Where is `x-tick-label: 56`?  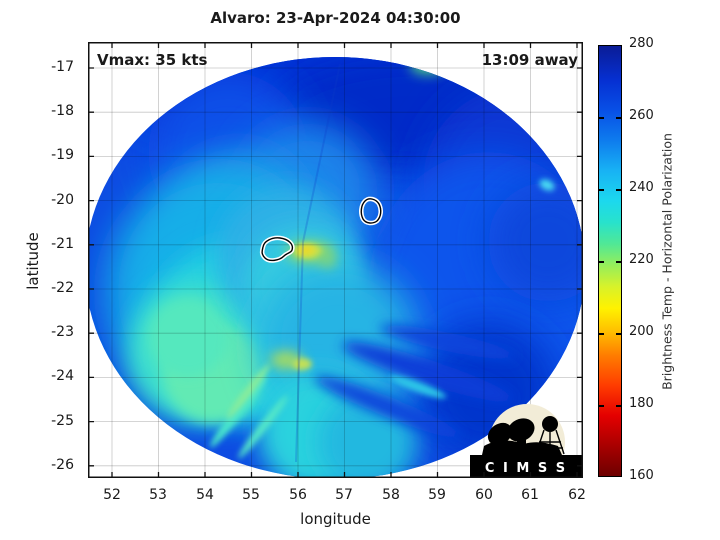
x-tick-label: 56 is located at coordinates (298, 495).